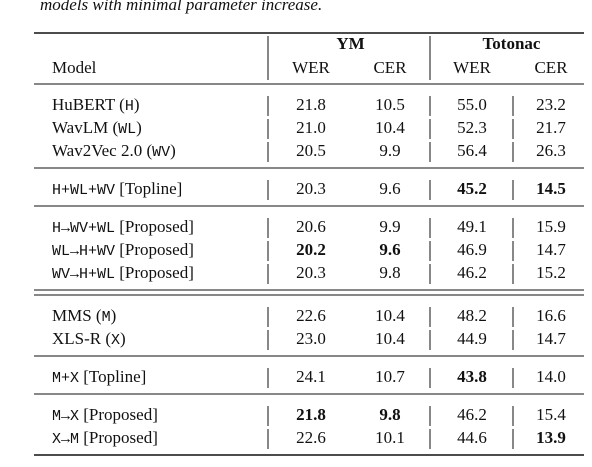 This screenshot has width=592, height=467. Describe the element at coordinates (551, 226) in the screenshot. I see `score: 15.9` at that location.